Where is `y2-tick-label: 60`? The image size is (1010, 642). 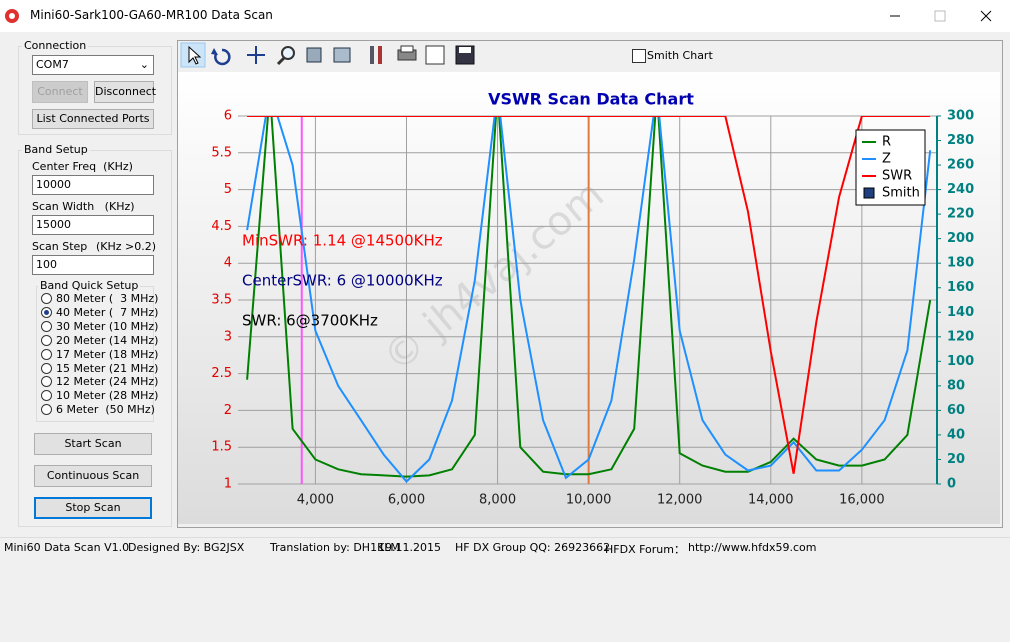
y2-tick-label: 60 is located at coordinates (956, 410).